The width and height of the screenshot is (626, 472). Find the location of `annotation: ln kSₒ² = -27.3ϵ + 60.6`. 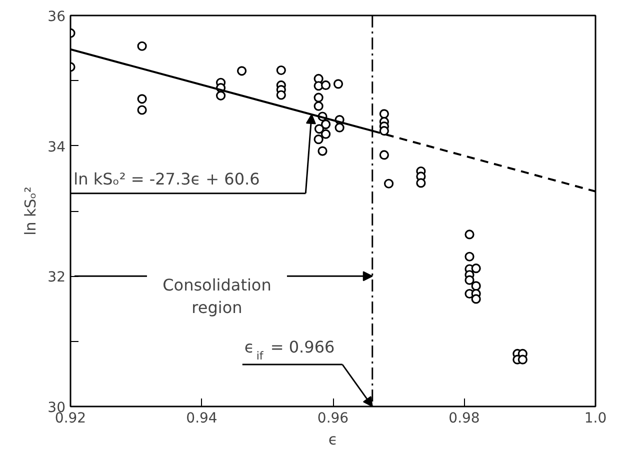

annotation: ln kSₒ² = -27.3ϵ + 60.6 is located at coordinates (167, 178).